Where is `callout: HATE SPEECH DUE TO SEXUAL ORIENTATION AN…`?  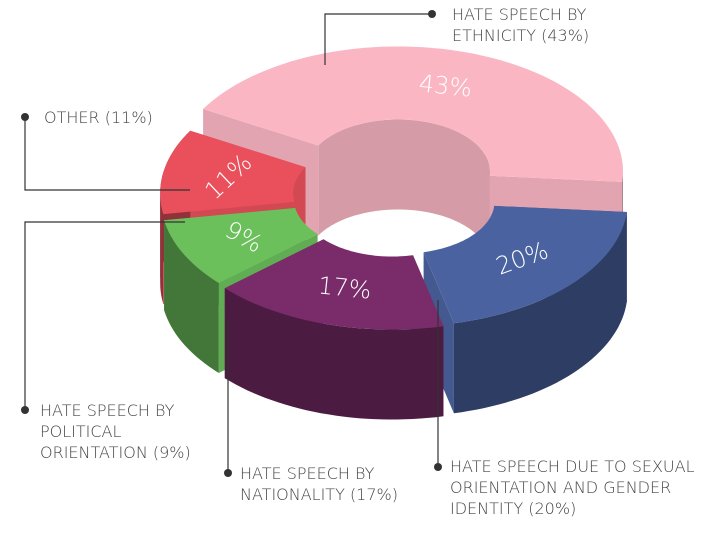 callout: HATE SPEECH DUE TO SEXUAL ORIENTATION AN… is located at coordinates (572, 487).